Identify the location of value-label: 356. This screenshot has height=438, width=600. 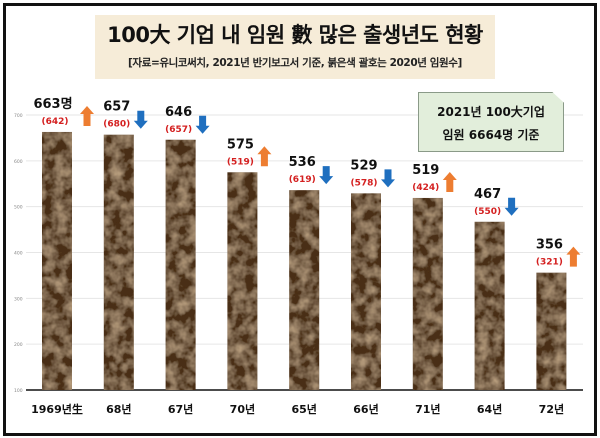
(549, 245).